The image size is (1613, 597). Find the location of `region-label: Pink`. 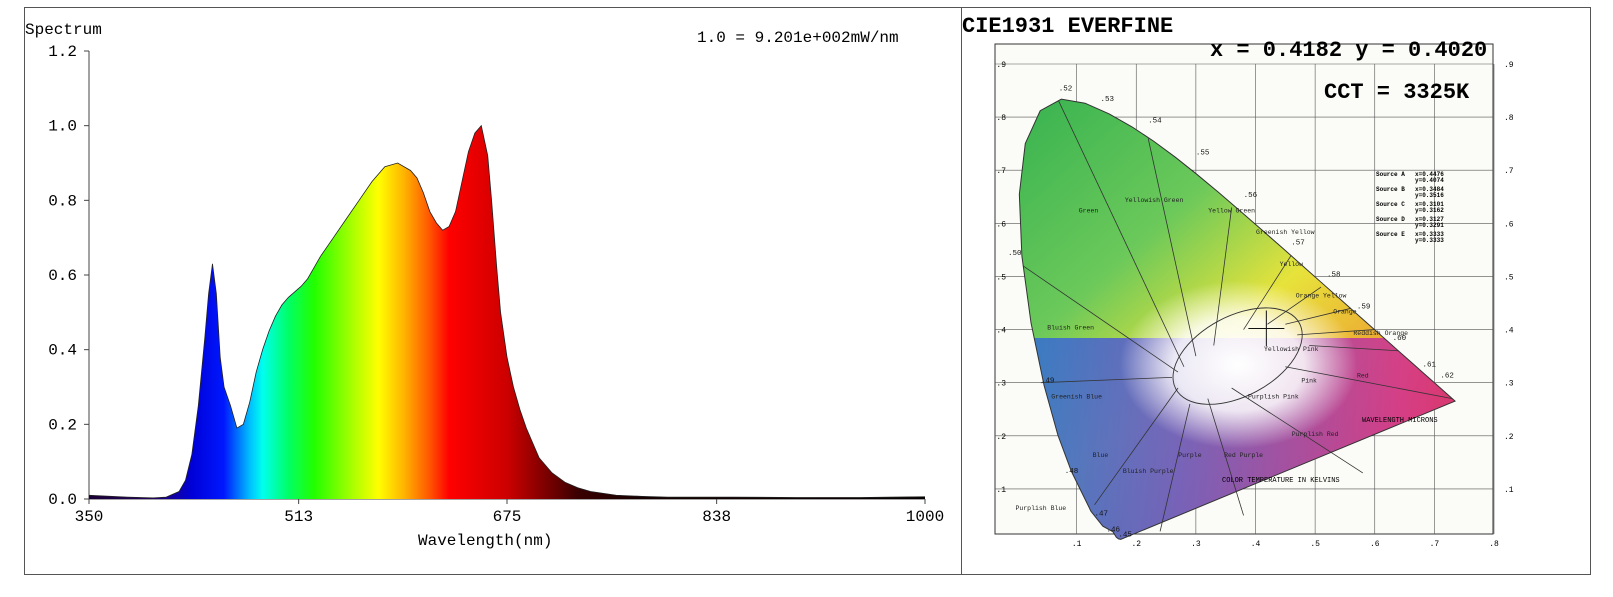

region-label: Pink is located at coordinates (1309, 381).